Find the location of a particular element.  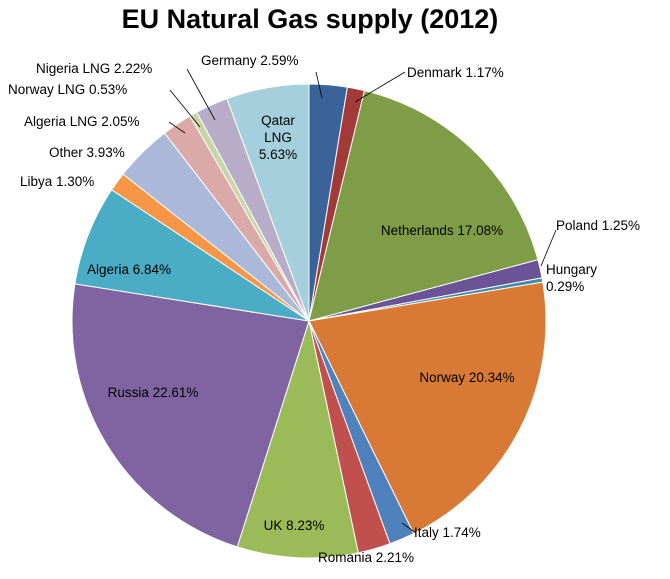

data-label-netherlands: Netherlands 17.08% is located at coordinates (442, 230).